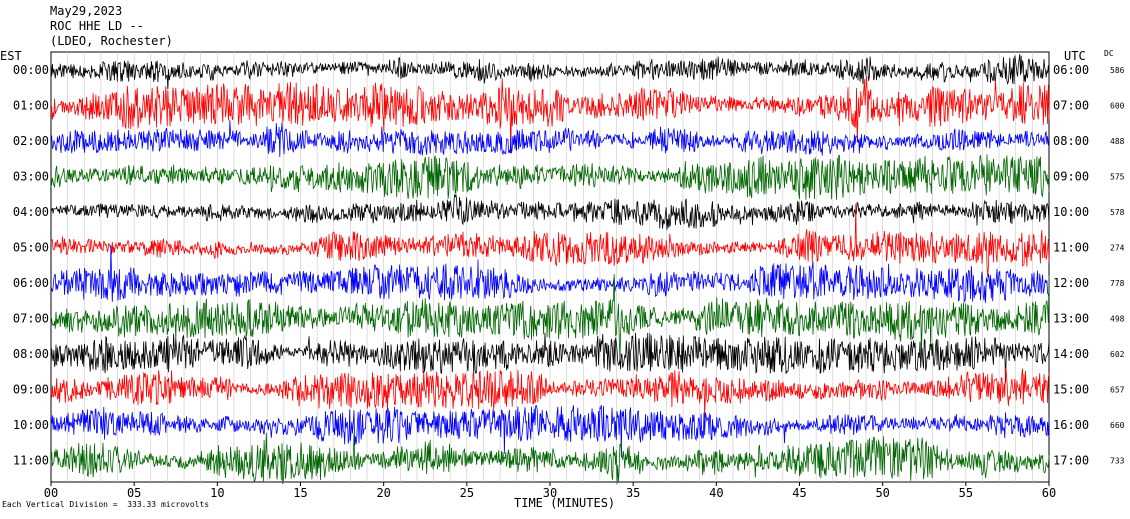  Describe the element at coordinates (31, 106) in the screenshot. I see `est-hour-label: 01:00` at that location.